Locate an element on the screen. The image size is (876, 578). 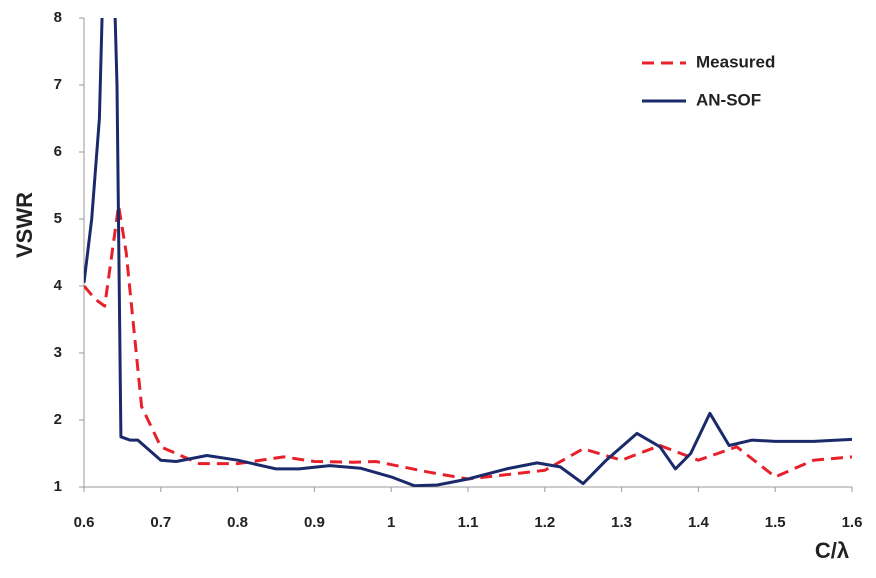
x-tick-label: 0.6 is located at coordinates (84, 522).